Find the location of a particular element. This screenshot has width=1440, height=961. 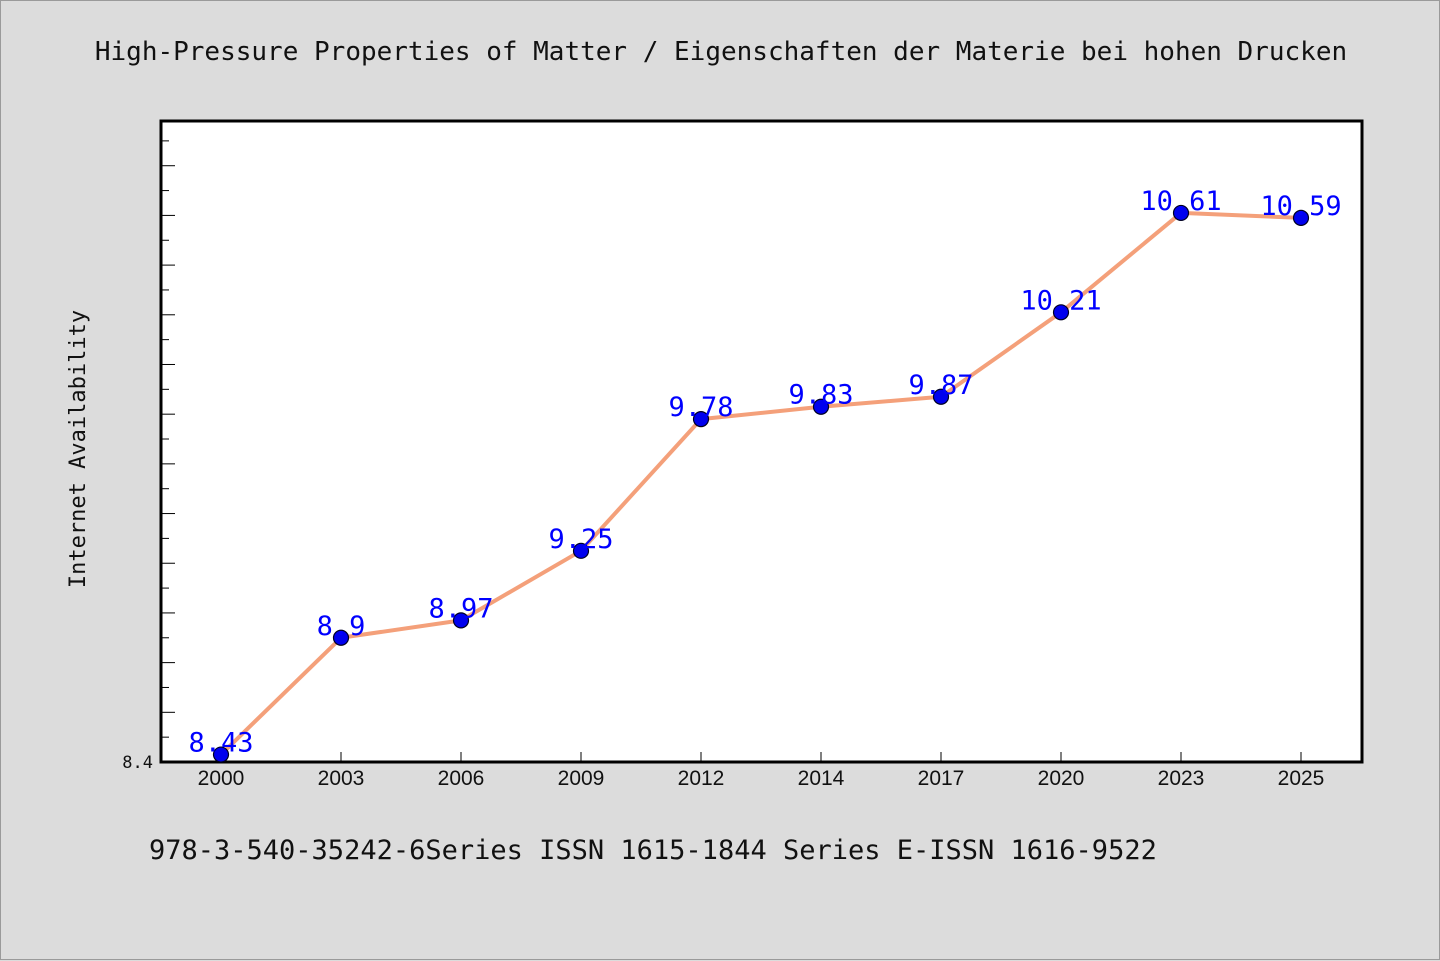

x-tick-label: 2014 is located at coordinates (821, 778).